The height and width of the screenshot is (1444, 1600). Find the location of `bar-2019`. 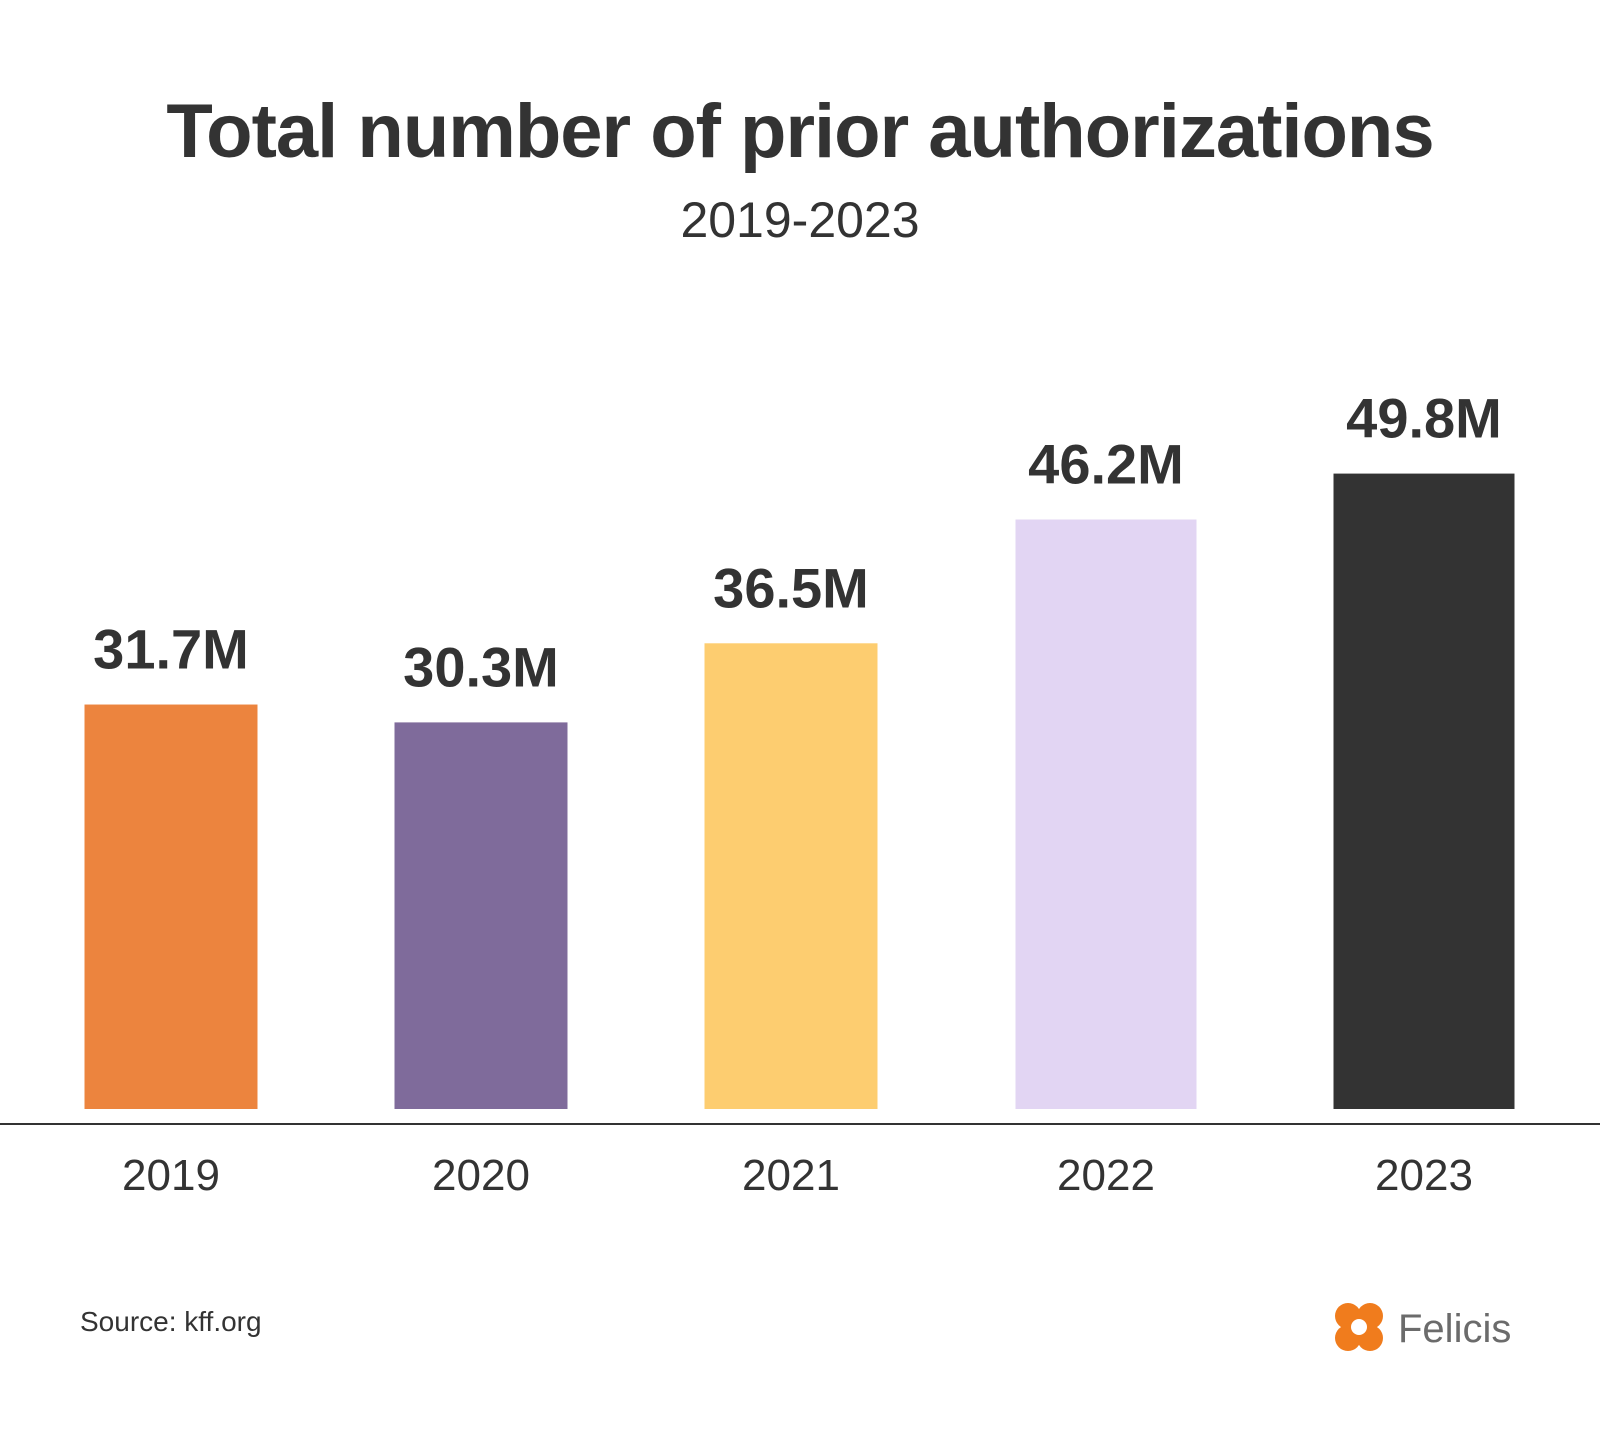

bar-2019 is located at coordinates (171, 906).